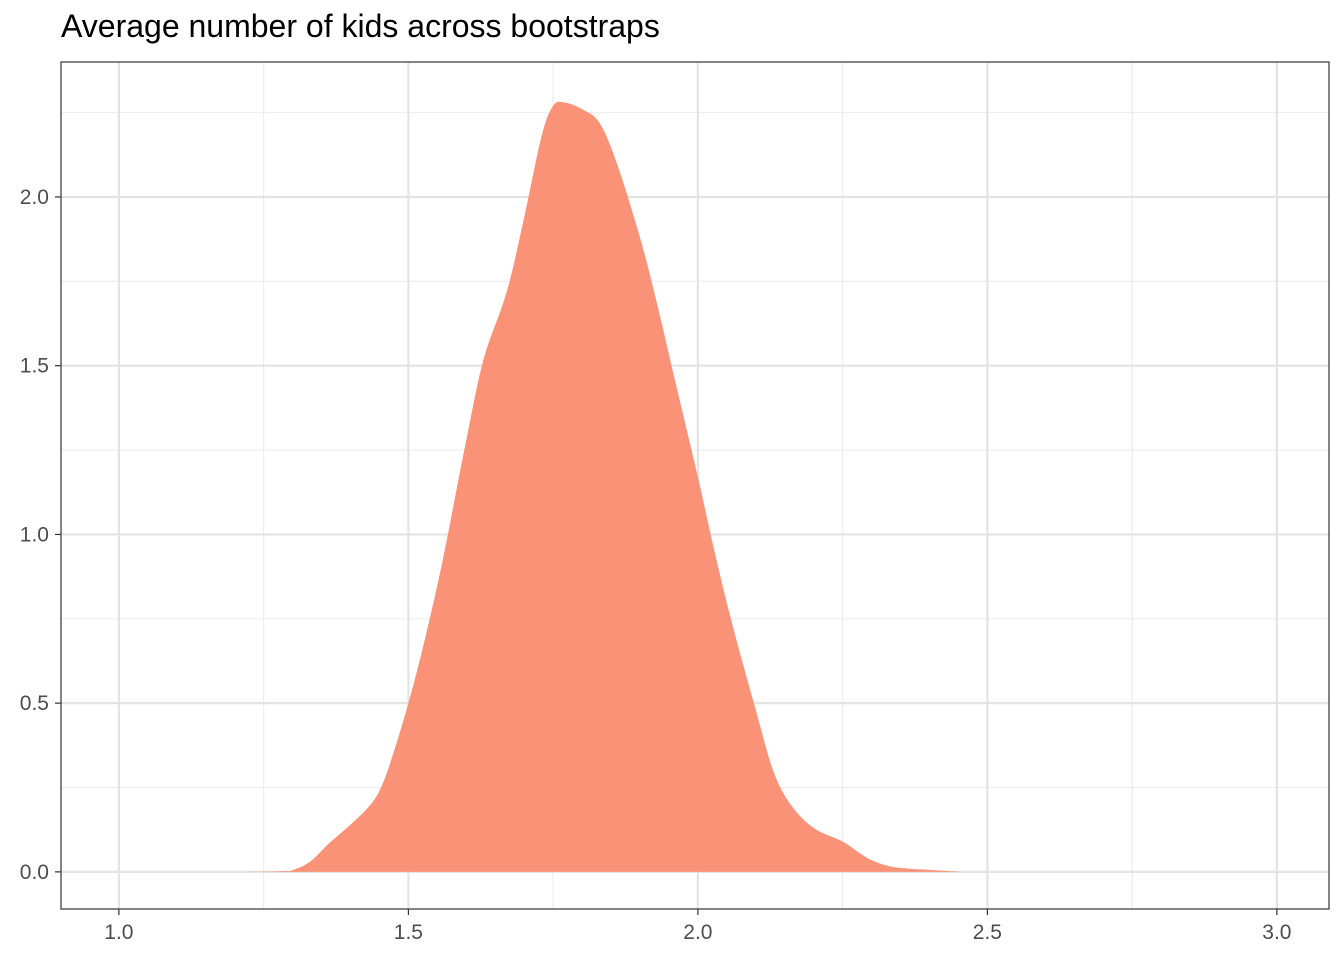  What do you see at coordinates (34, 872) in the screenshot?
I see `y-tick-label: 0.0` at bounding box center [34, 872].